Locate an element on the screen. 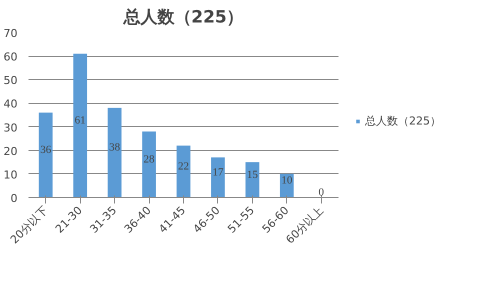  y-tick-label: 0 is located at coordinates (14, 198).